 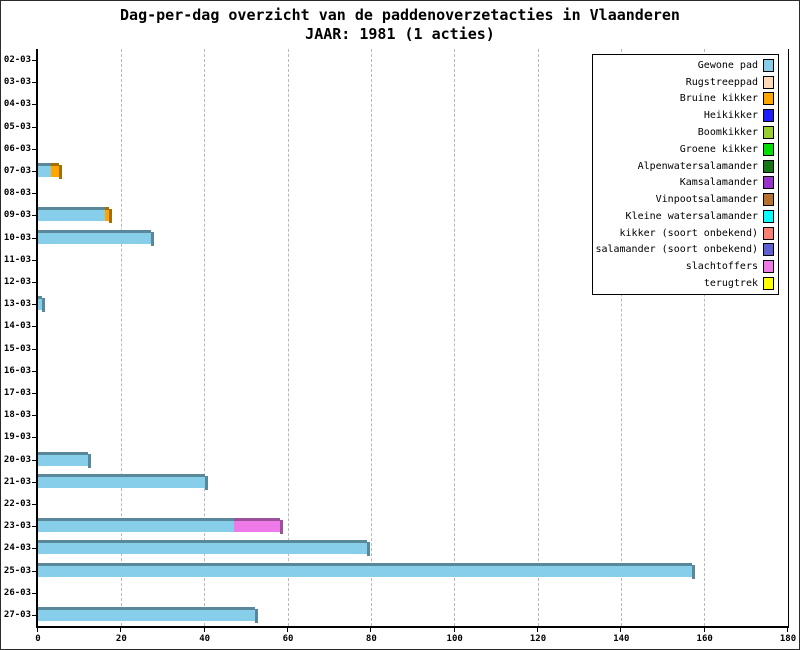 I want to click on legend-item: Alpenwatersalamander, so click(x=685, y=166).